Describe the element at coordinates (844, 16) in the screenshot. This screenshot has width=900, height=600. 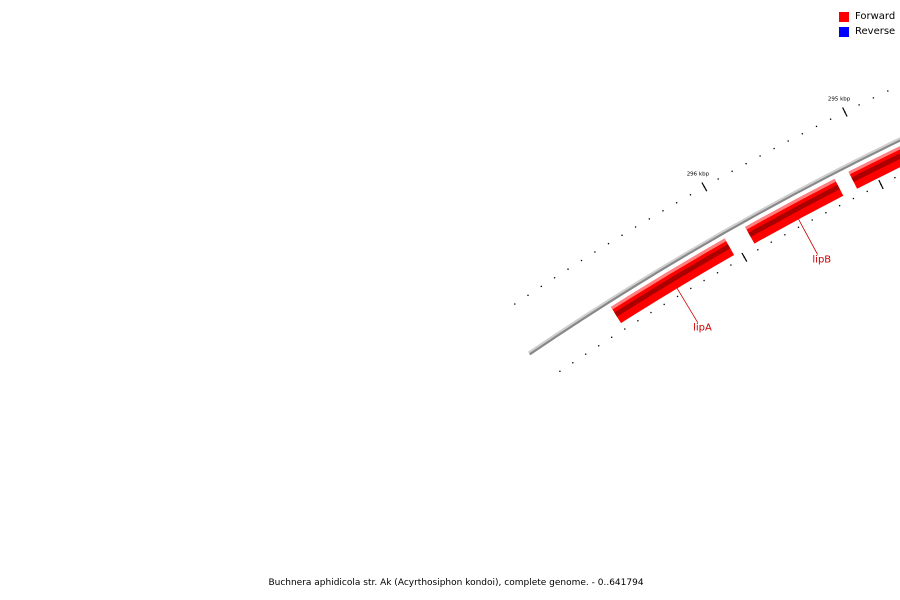
I see `forward-swatch` at that location.